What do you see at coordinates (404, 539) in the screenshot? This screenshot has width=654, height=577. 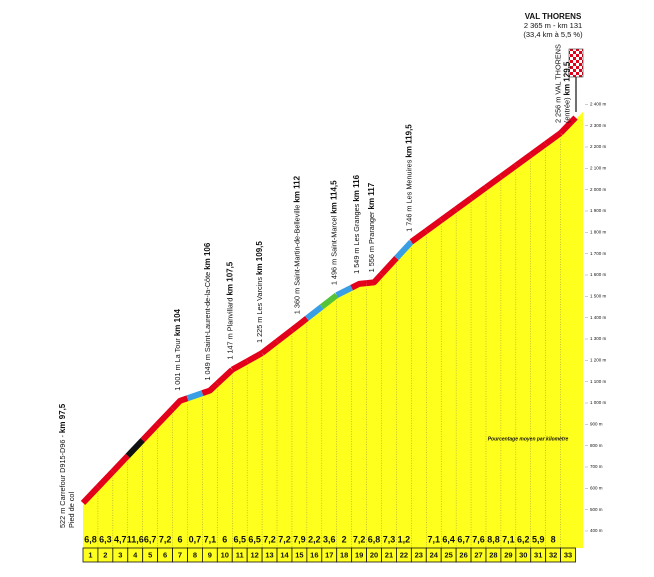 I see `gradient-label: 1,2` at bounding box center [404, 539].